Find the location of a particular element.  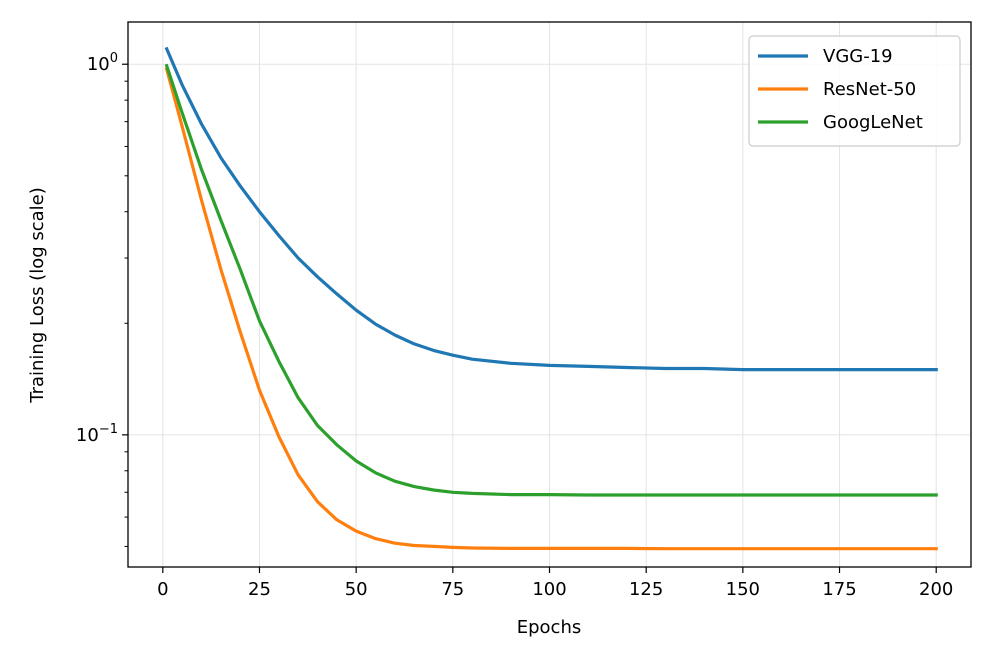

x-tick-label: 125 is located at coordinates (646, 589).